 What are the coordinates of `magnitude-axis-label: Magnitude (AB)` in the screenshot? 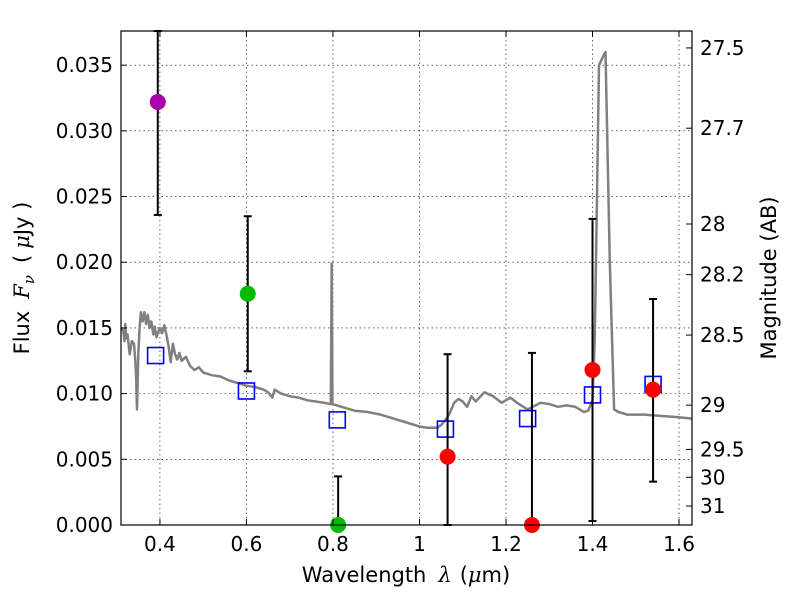 It's located at (769, 277).